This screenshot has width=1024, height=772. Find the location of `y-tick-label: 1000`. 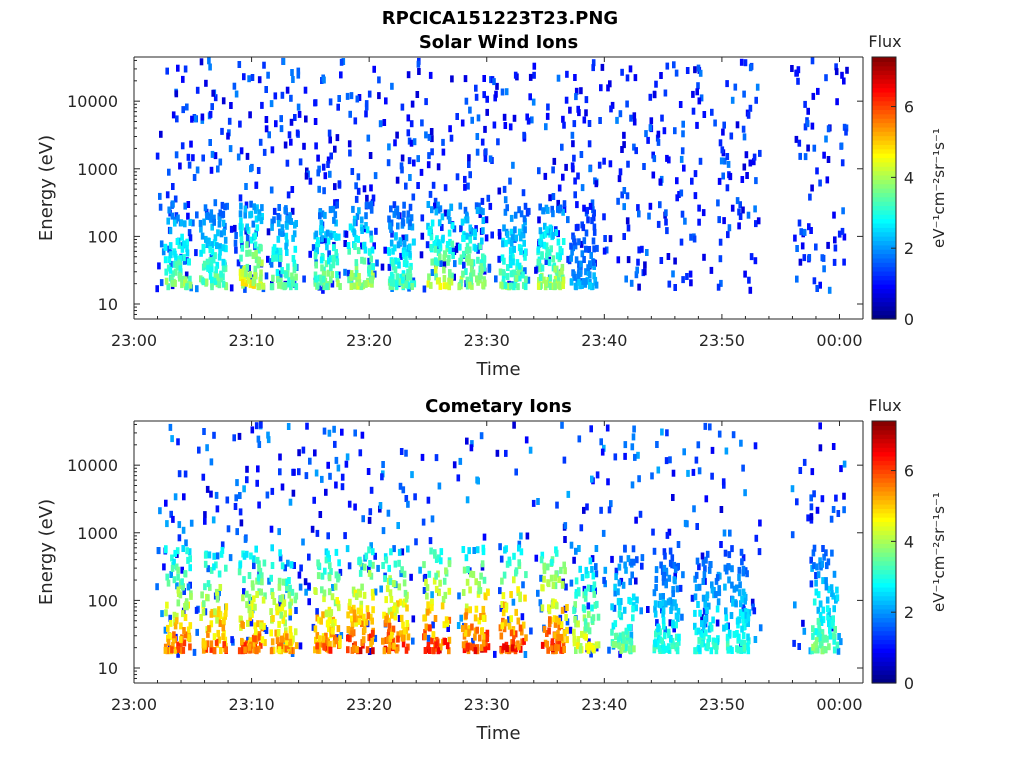

y-tick-label: 1000 is located at coordinates (97, 533).